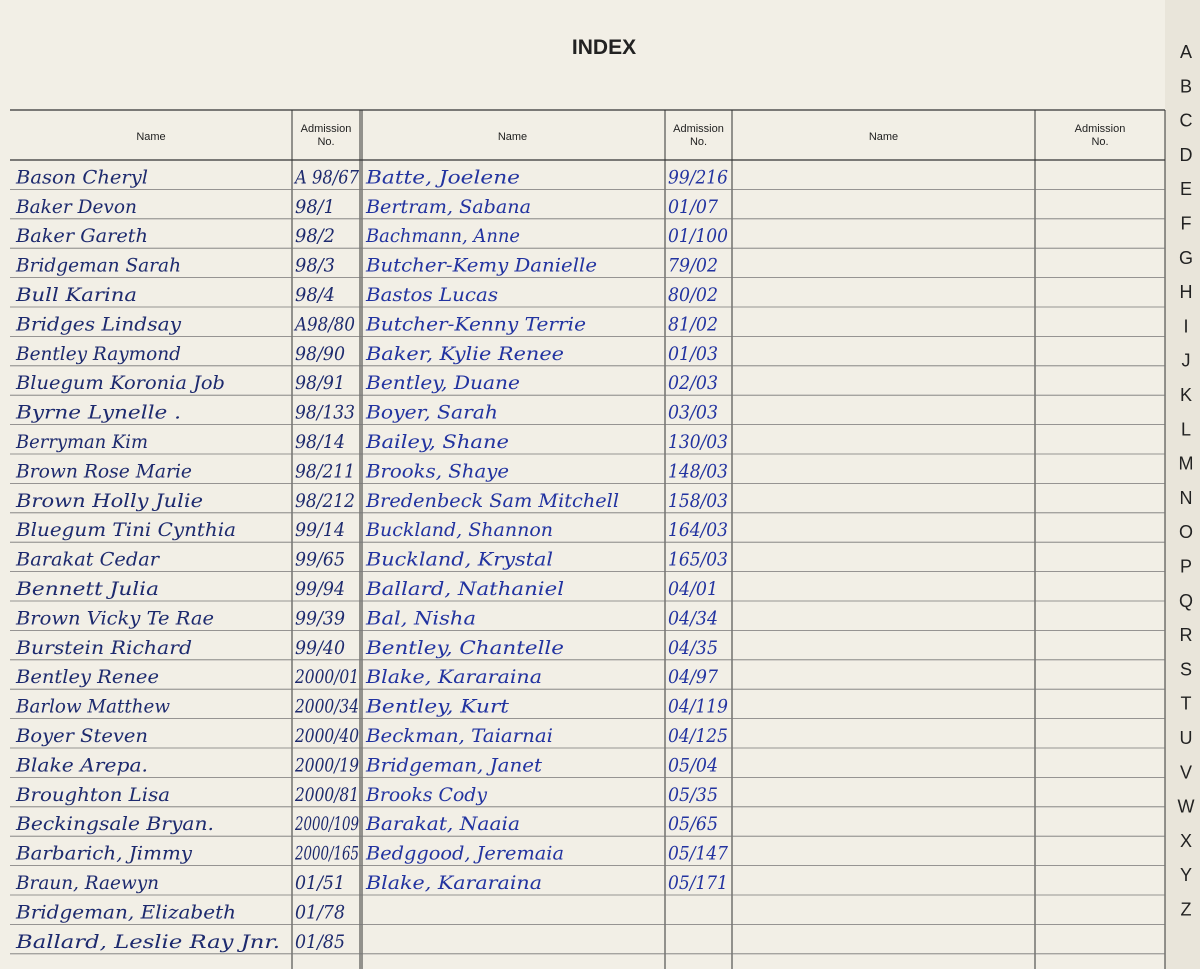 This screenshot has height=969, width=1200. I want to click on alphabet-tab: C, so click(1186, 121).